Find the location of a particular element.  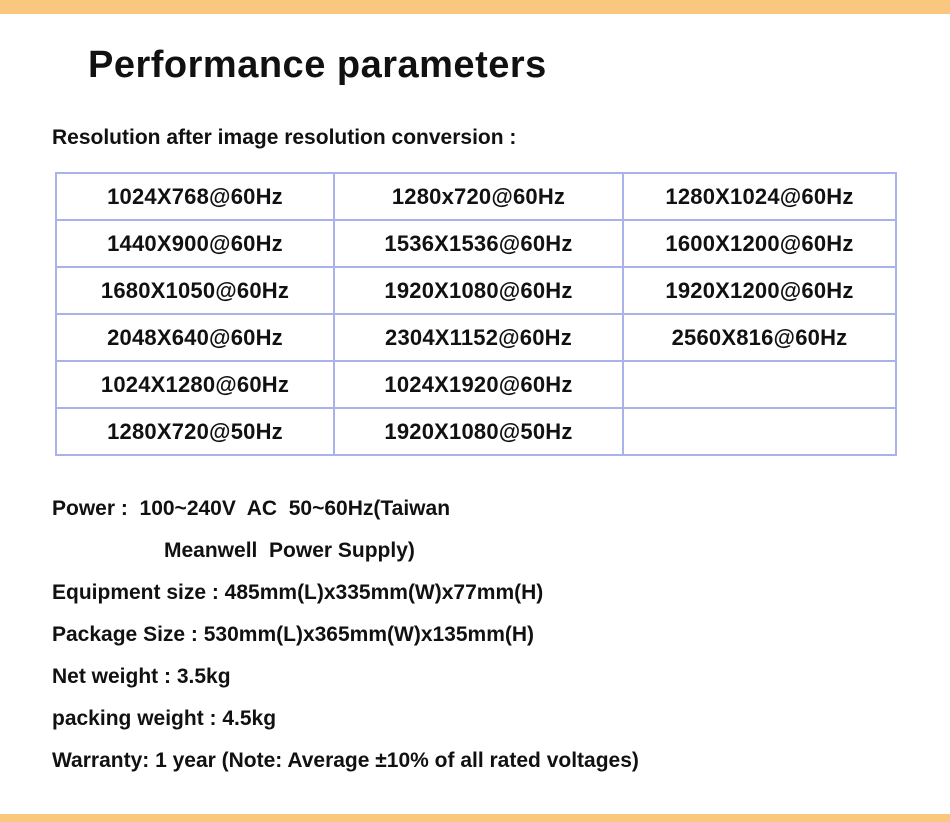

resolution-cell: 1024X1280@60Hz is located at coordinates (195, 384).